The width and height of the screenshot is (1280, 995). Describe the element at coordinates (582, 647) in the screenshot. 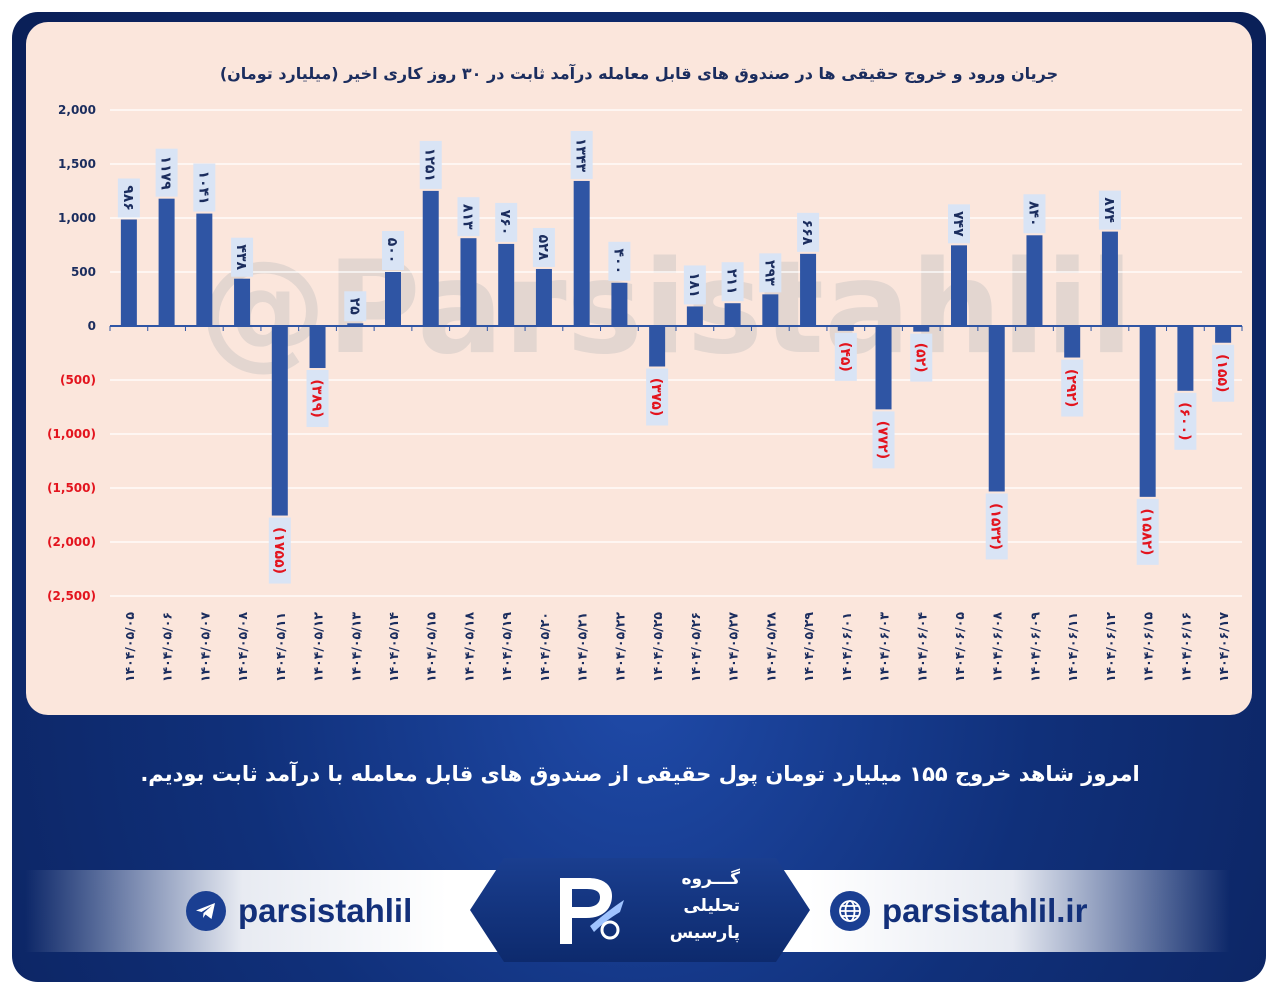

I see `x-tick-text: ۱۴۰۴/۰۵/۲۱` at that location.